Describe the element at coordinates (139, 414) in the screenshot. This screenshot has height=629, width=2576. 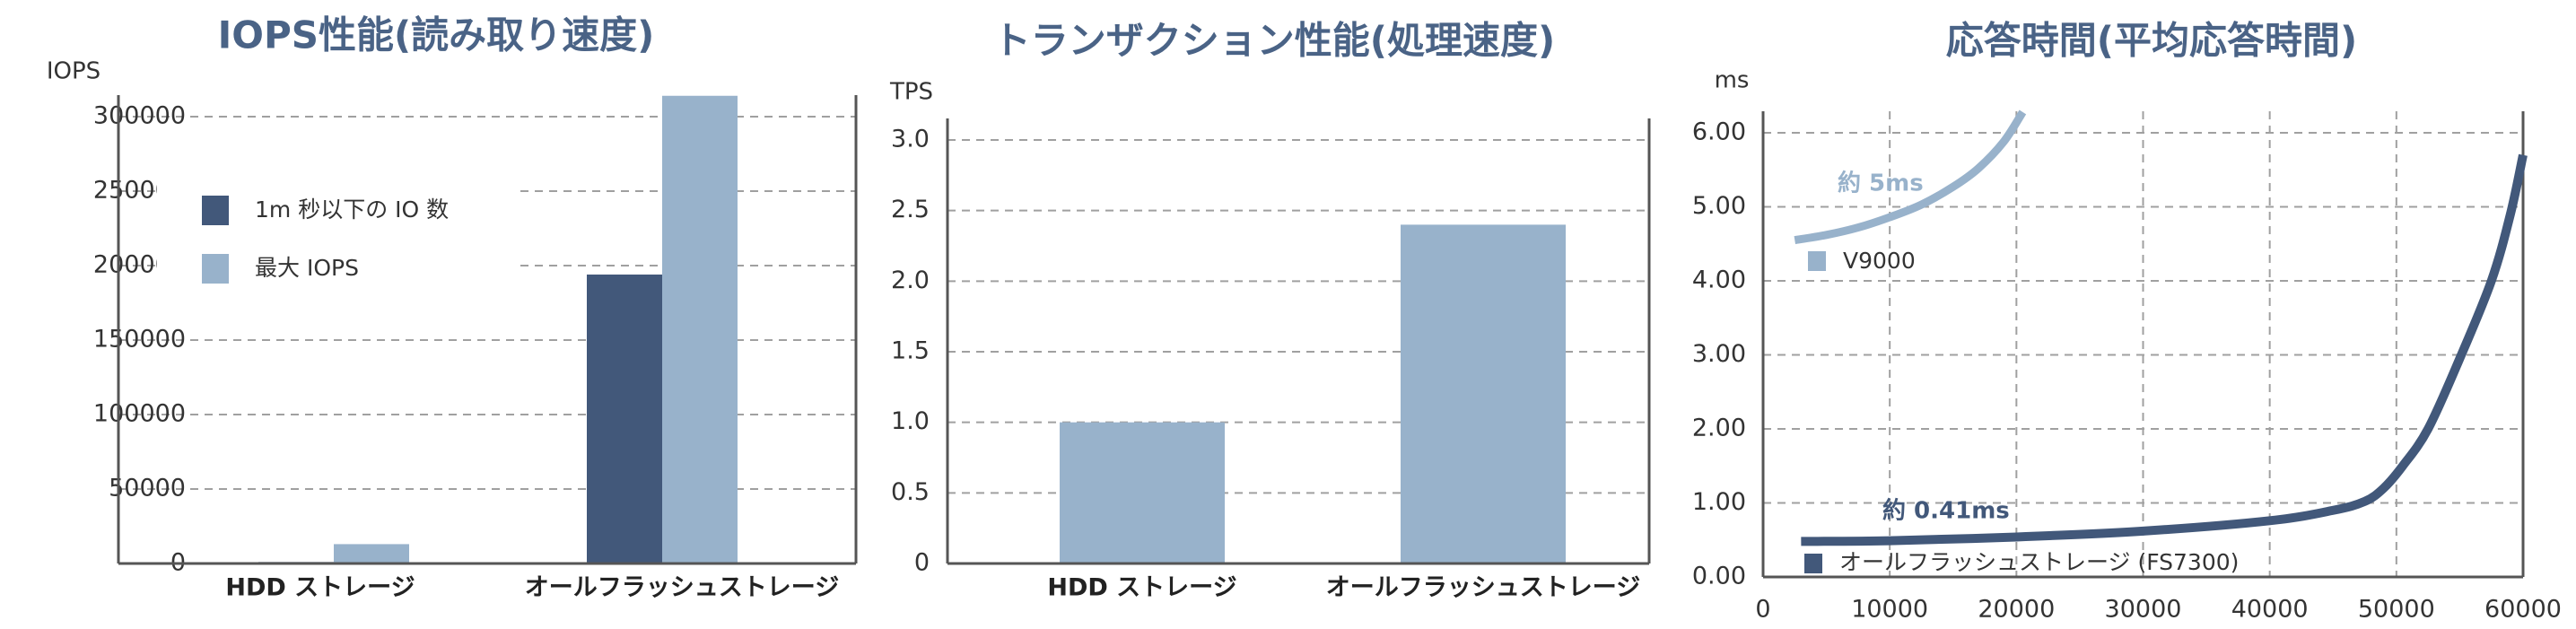
I see `y-tick-label: 100000` at that location.